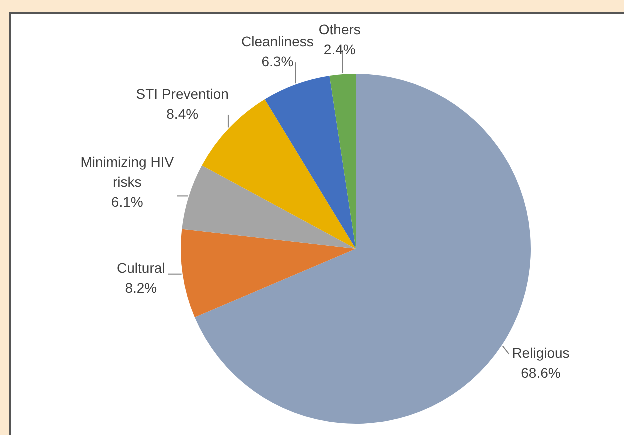 This screenshot has width=624, height=435. Describe the element at coordinates (182, 114) in the screenshot. I see `data-label: 8.4%` at that location.